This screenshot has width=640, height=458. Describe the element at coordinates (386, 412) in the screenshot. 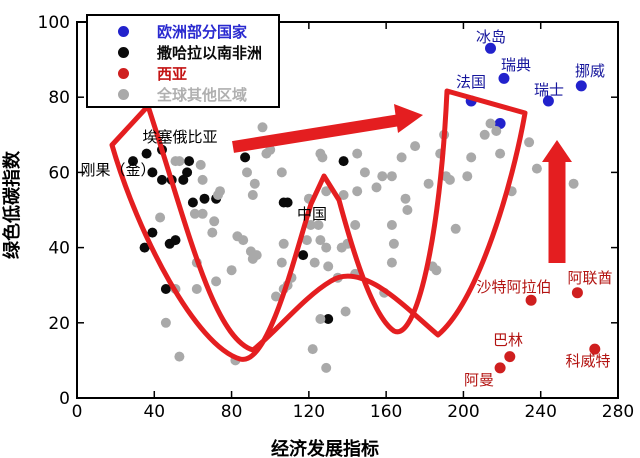

I see `x-tick-label: 160` at that location.